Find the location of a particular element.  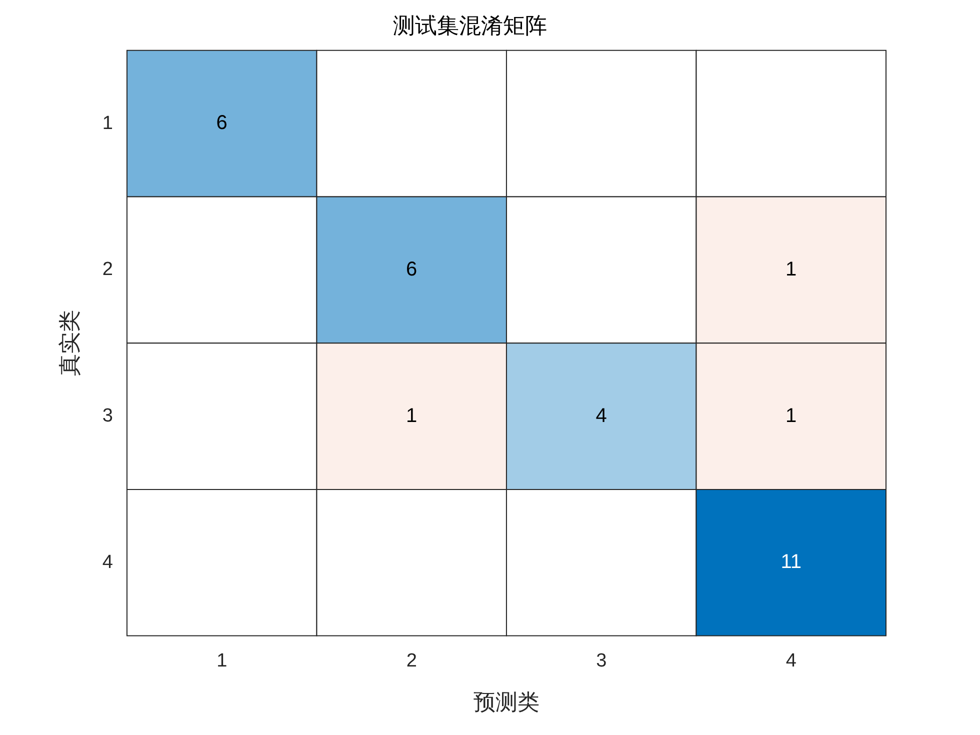

y-tick-label: 1 is located at coordinates (107, 123).